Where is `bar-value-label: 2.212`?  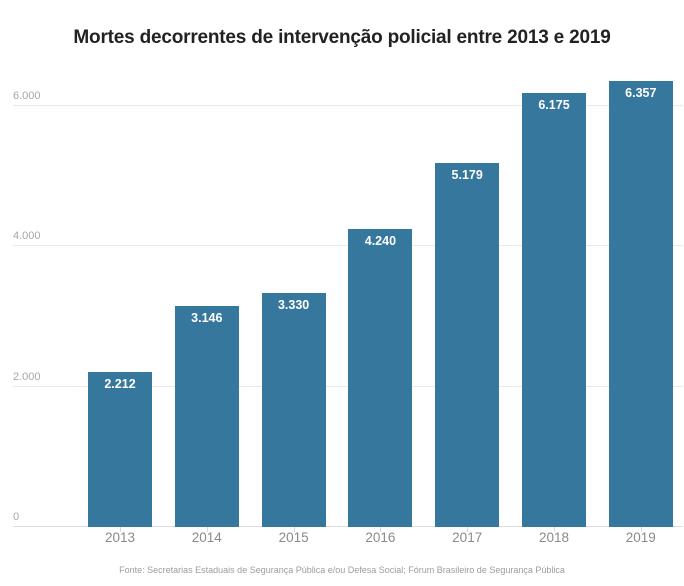 bar-value-label: 2.212 is located at coordinates (120, 383).